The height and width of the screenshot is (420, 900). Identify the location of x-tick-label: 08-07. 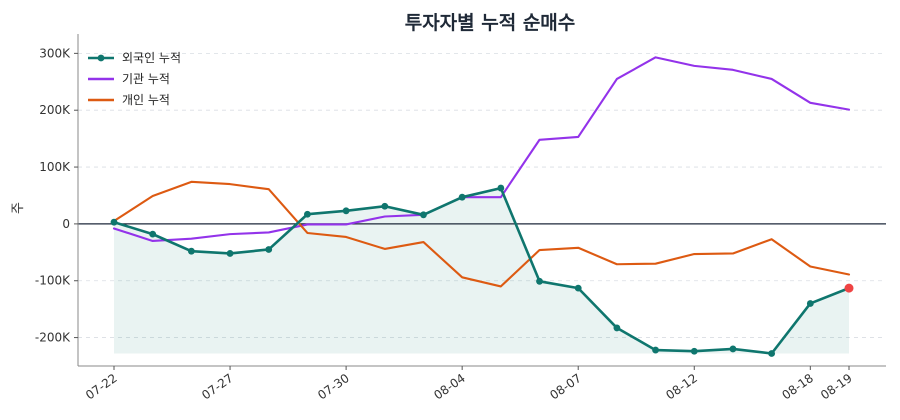
(565, 386).